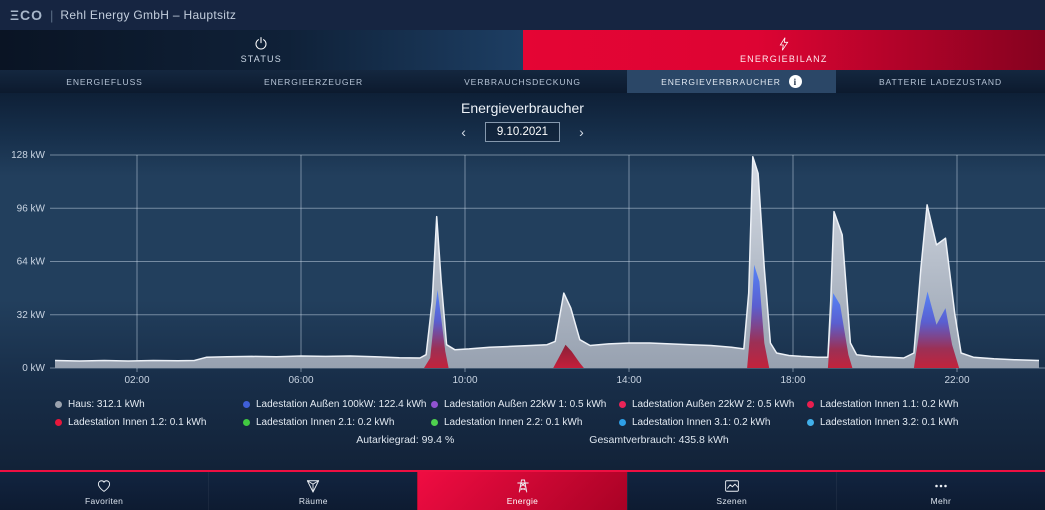  What do you see at coordinates (792, 380) in the screenshot?
I see `x-axis-label: 18:00` at bounding box center [792, 380].